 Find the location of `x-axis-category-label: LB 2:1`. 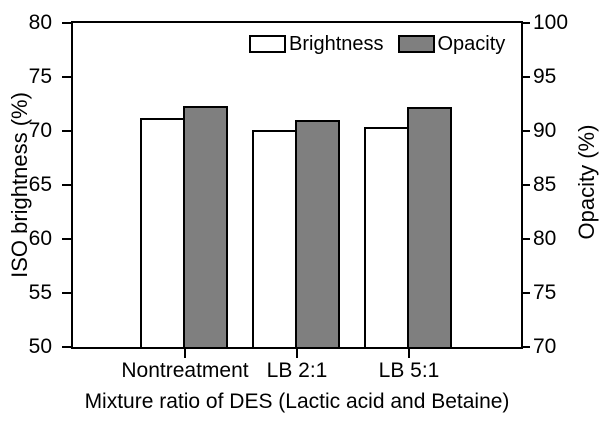

x-axis-category-label: LB 2:1 is located at coordinates (297, 370).